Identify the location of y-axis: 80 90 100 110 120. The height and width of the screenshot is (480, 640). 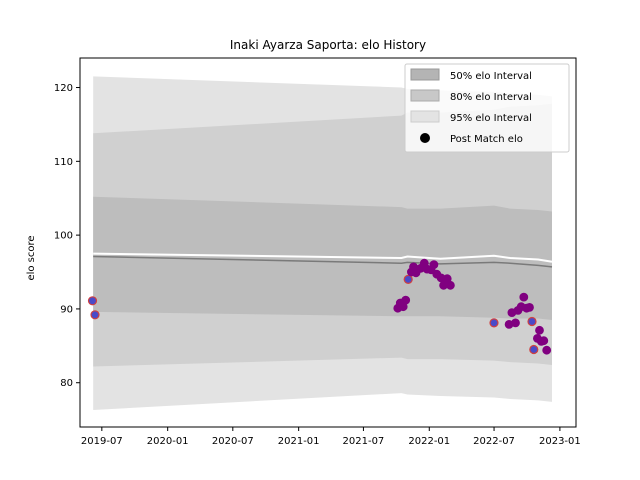
(67, 236).